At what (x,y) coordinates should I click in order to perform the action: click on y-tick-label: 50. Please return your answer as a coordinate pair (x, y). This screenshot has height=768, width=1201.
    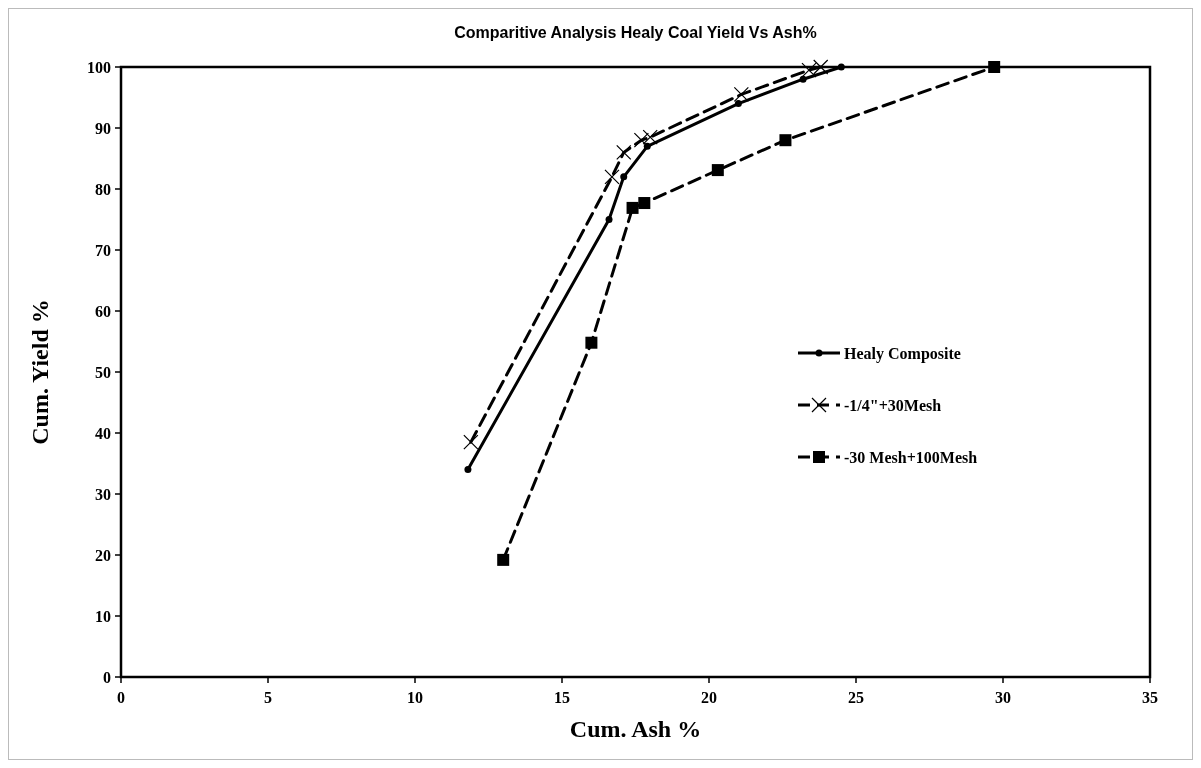
    Looking at the image, I should click on (103, 372).